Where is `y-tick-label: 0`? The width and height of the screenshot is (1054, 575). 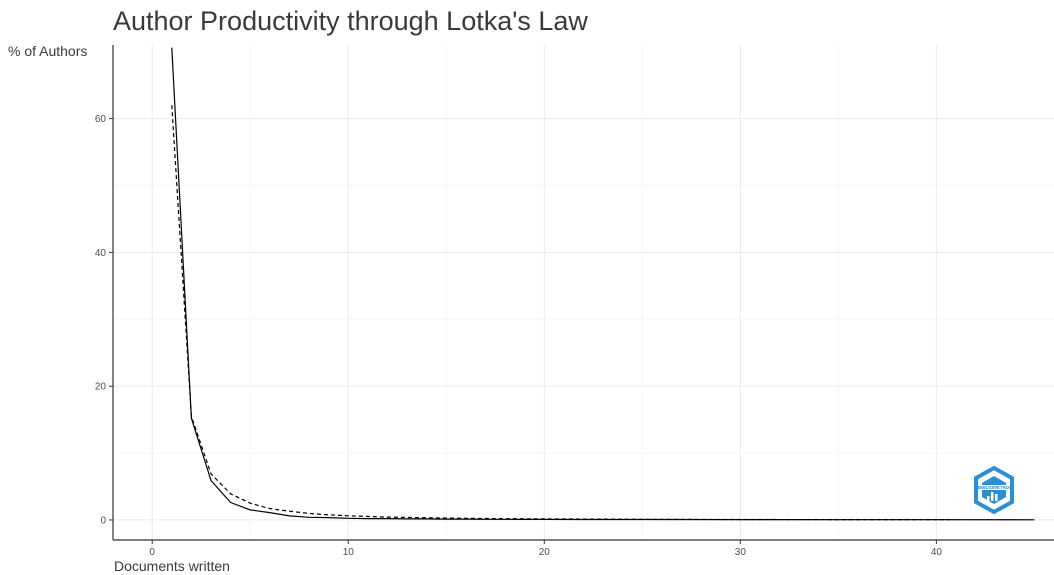 y-tick-label: 0 is located at coordinates (103, 520).